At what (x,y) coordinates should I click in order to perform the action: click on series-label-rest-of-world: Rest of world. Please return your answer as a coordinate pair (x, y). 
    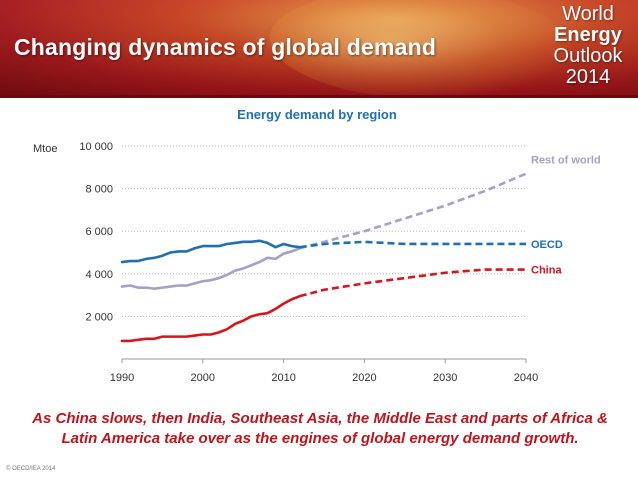
    Looking at the image, I should click on (566, 161).